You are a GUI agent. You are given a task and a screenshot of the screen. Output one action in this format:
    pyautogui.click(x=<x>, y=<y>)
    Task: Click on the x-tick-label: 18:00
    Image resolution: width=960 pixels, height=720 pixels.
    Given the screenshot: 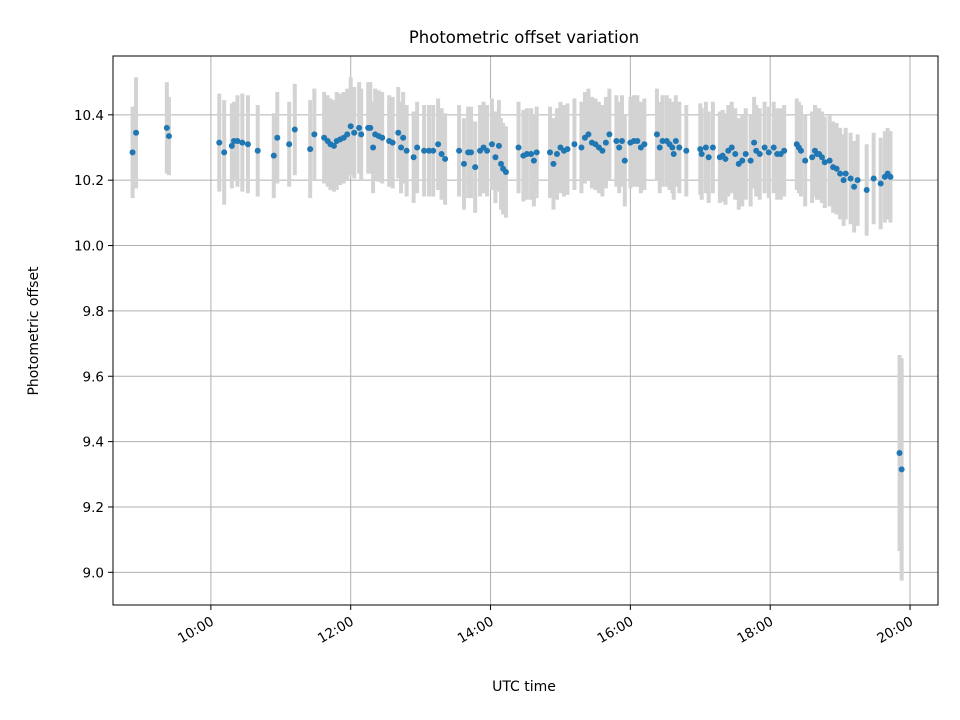 What is the action you would take?
    pyautogui.click(x=756, y=630)
    